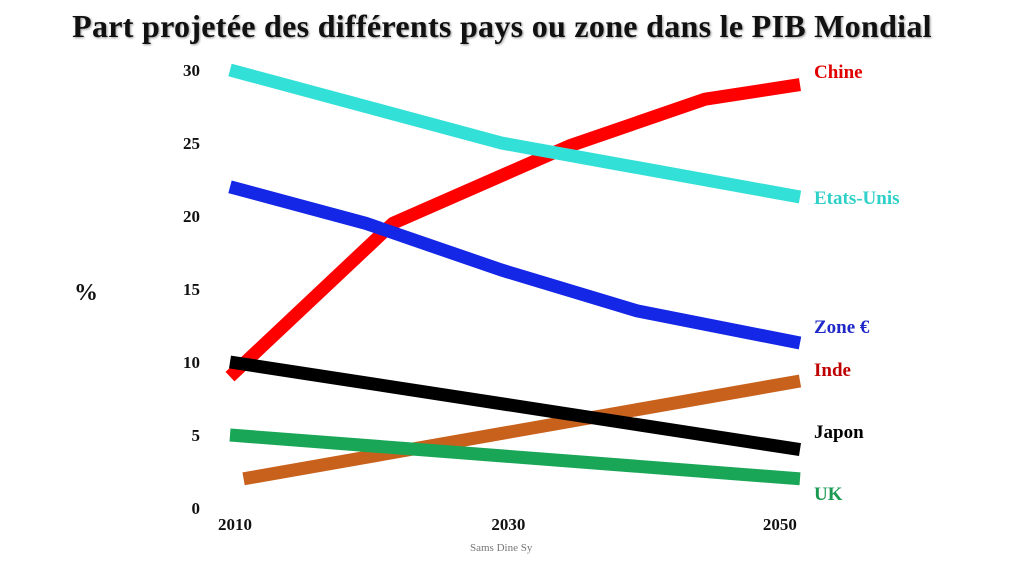 The height and width of the screenshot is (576, 1024). Describe the element at coordinates (857, 283) in the screenshot. I see `series-labels: Chine Etats-Unis Zone € Inde Japon UK` at that location.